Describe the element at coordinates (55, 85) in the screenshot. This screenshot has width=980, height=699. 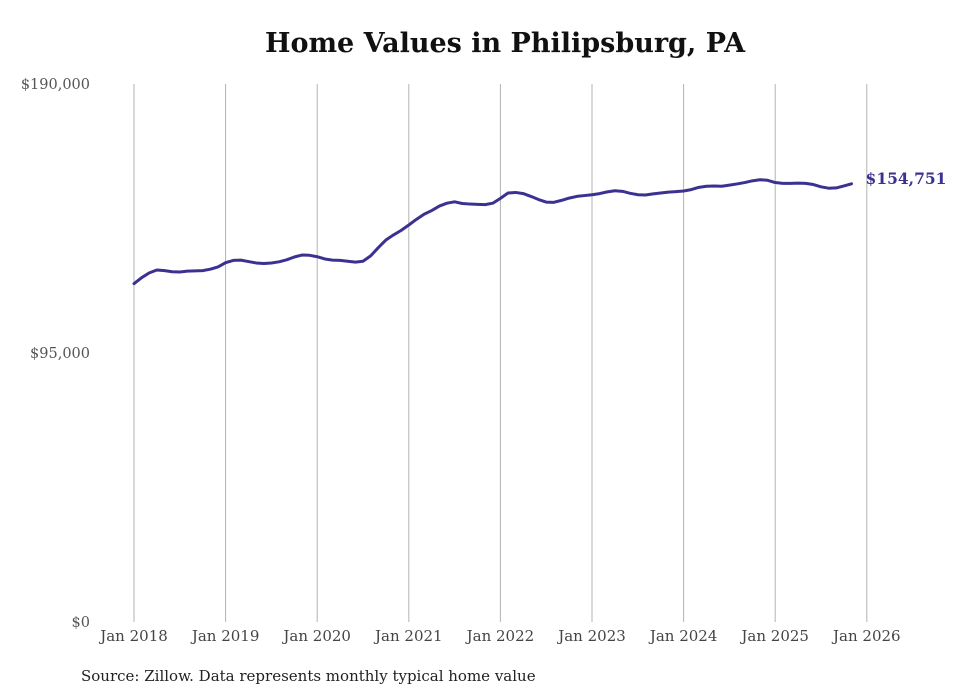
I see `y-tick-label: $190,000` at that location.